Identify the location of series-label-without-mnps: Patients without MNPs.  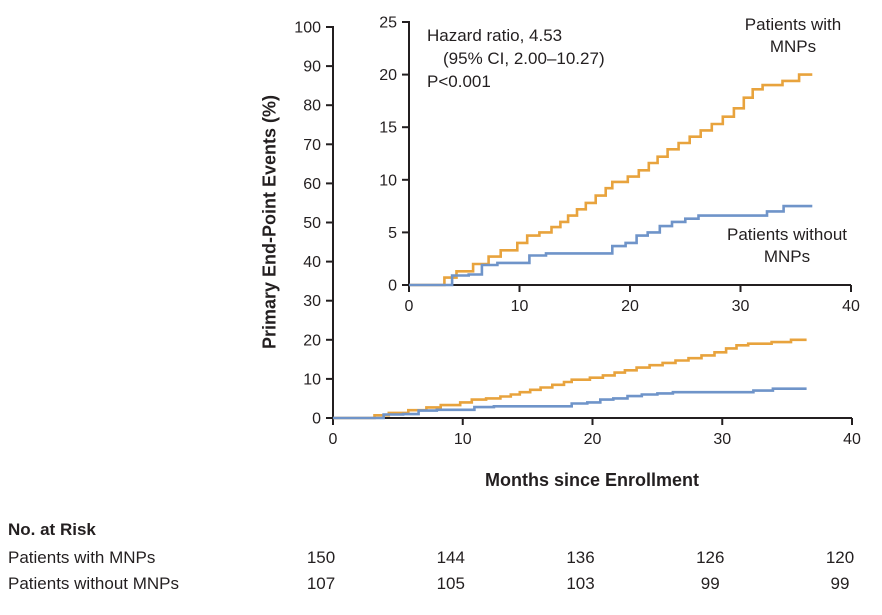
(786, 245).